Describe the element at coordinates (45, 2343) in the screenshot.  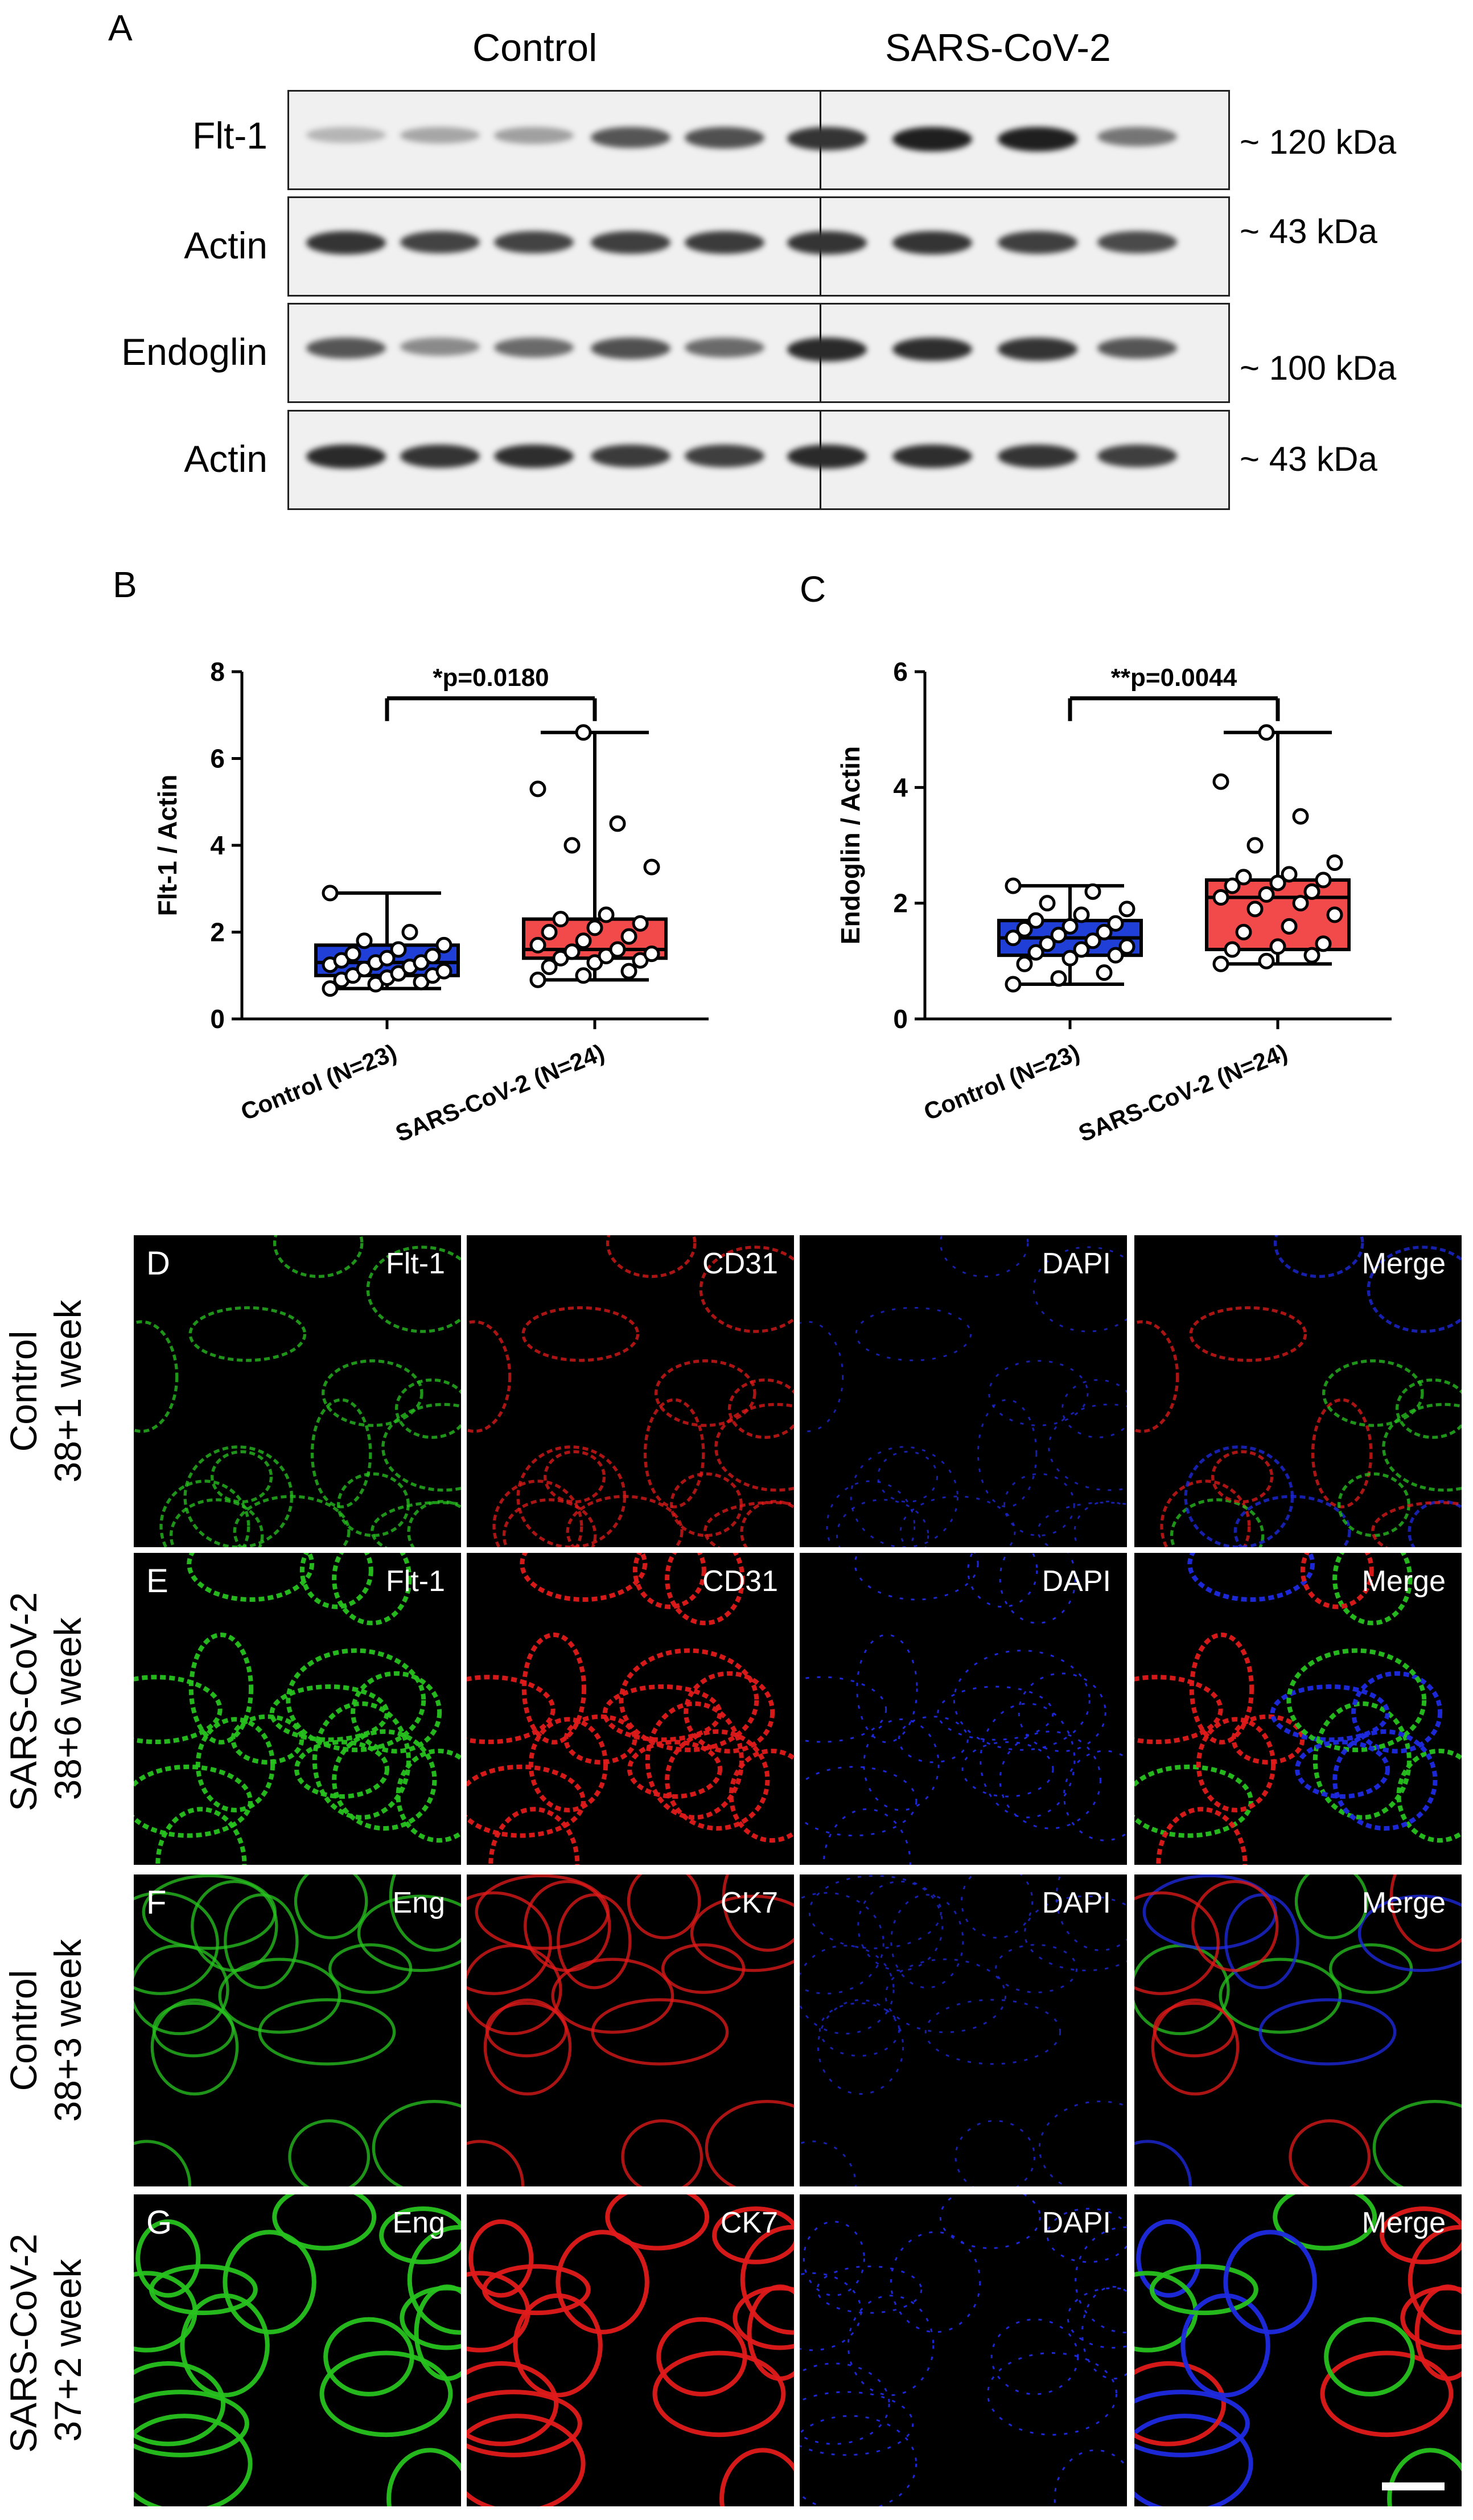
I see `micrograph-row-label: SARS-CoV-2 37+2 week` at that location.